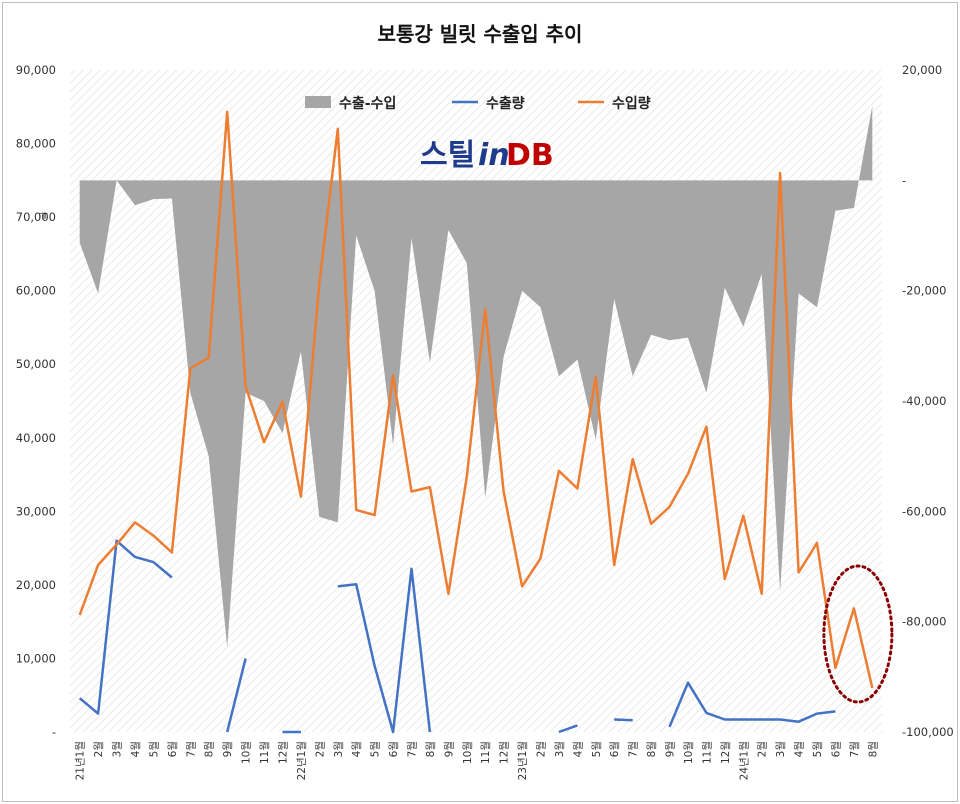  What do you see at coordinates (744, 760) in the screenshot?
I see `x-axis-tick-label: 24년1월` at bounding box center [744, 760].